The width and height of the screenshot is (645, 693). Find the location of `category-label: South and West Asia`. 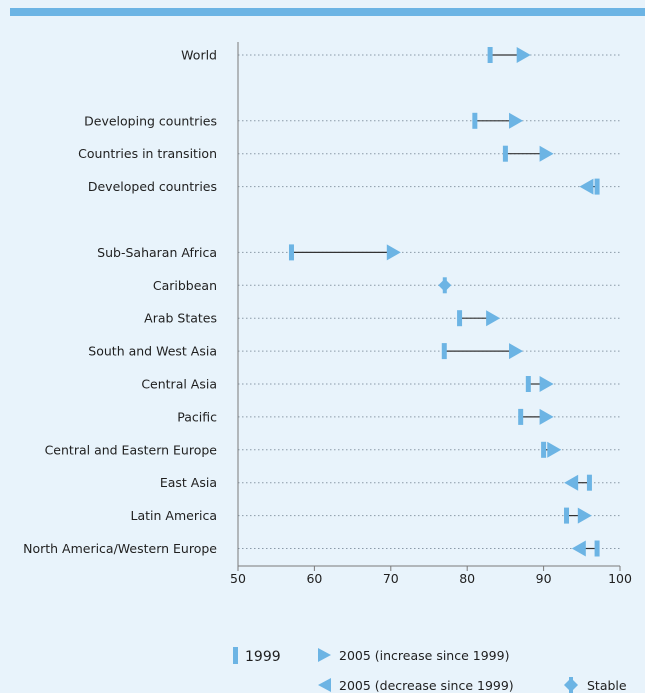

category-label: South and West Asia is located at coordinates (152, 351).